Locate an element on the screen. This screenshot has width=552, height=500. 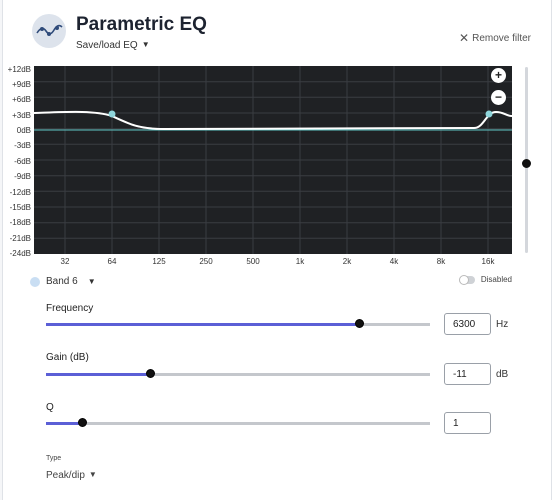
frequency-slider-knob is located at coordinates (359, 323).